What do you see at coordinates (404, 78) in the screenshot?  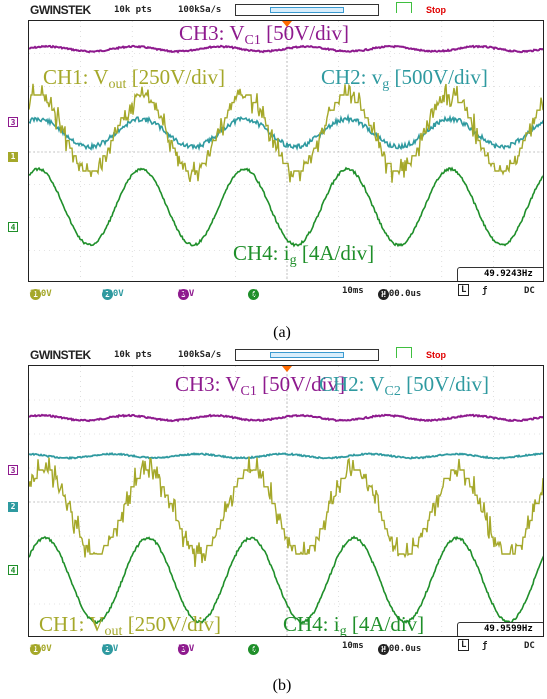 I see `ch2-label: CH2: vg [500V/div]` at bounding box center [404, 78].